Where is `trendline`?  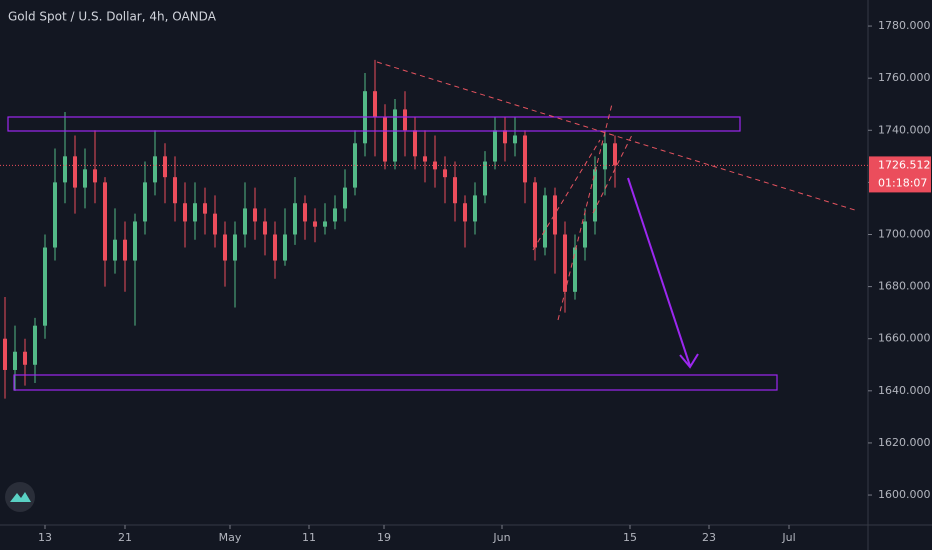 trendline is located at coordinates (617, 136).